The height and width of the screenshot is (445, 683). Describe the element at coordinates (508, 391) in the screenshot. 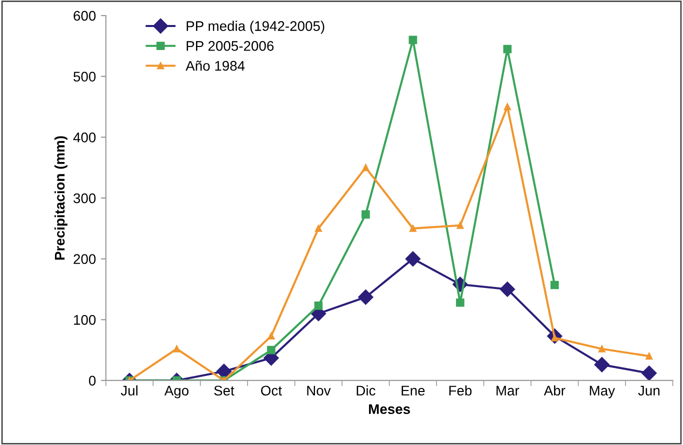

I see `x-tick-label: Mar` at that location.